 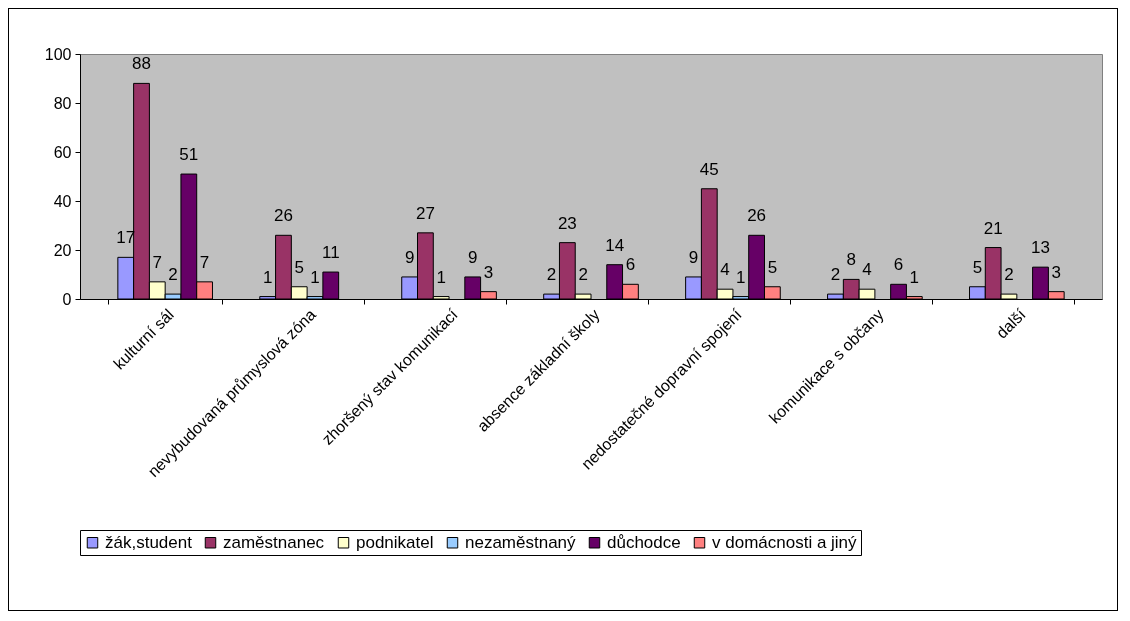 I want to click on data-label: 14, so click(x=615, y=245).